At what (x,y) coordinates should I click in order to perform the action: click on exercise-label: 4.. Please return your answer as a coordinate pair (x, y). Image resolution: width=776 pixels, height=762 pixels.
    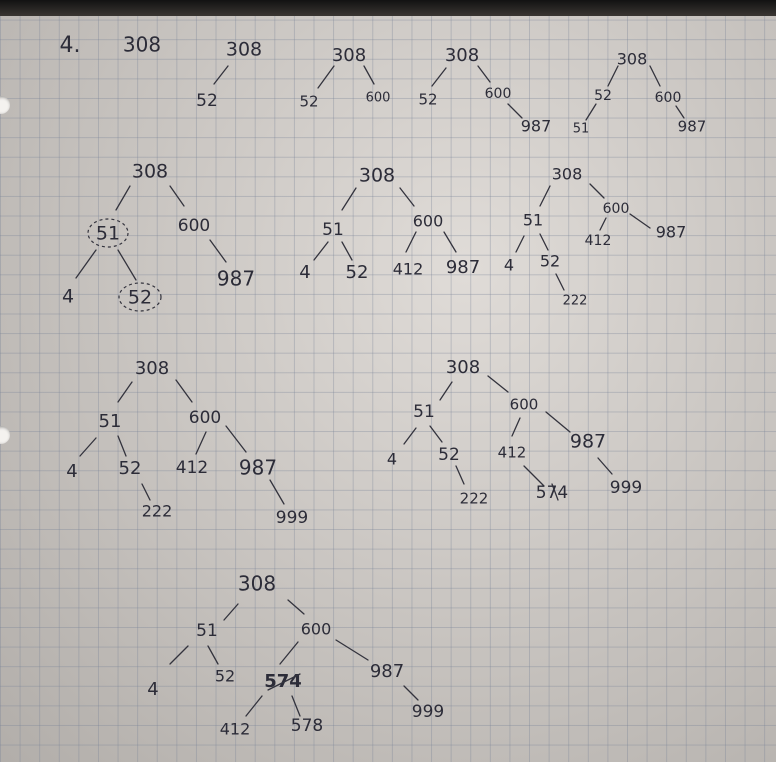
    Looking at the image, I should click on (70, 45).